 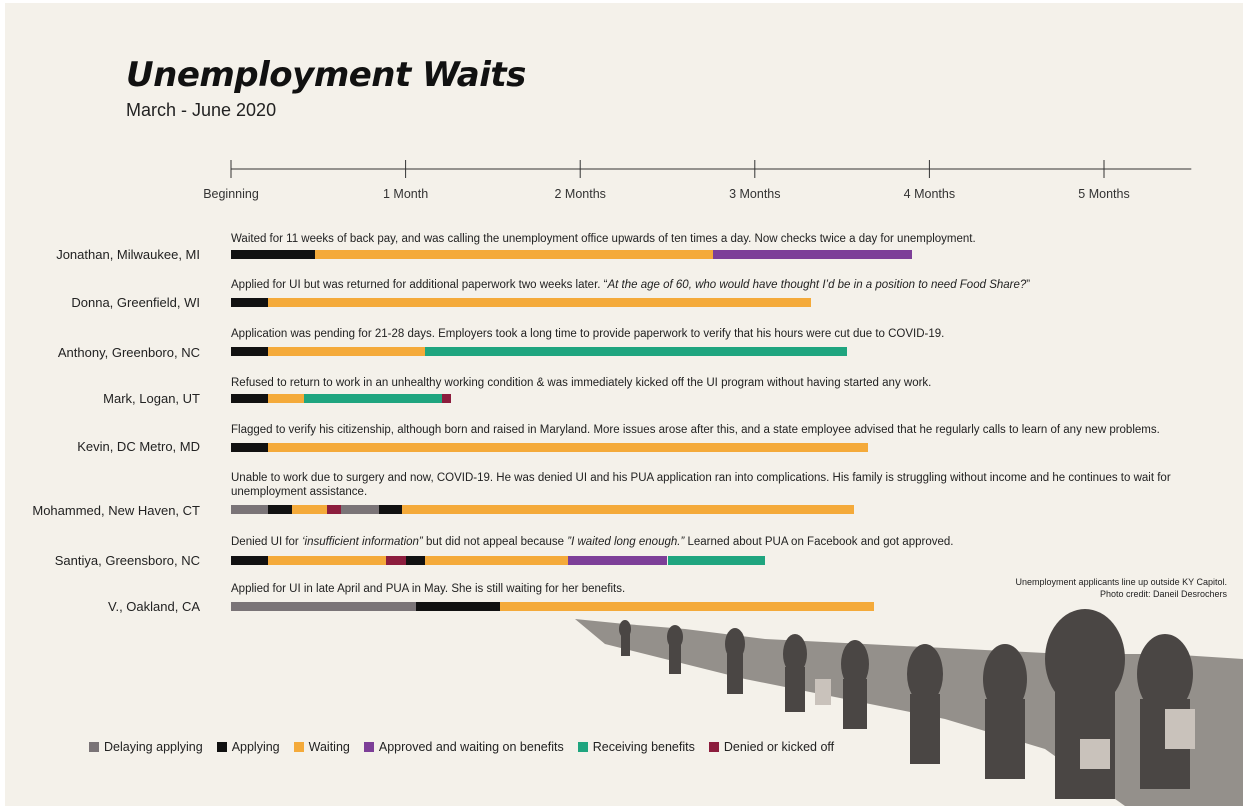 I want to click on row-description-part: but did not appeal because, so click(x=495, y=542).